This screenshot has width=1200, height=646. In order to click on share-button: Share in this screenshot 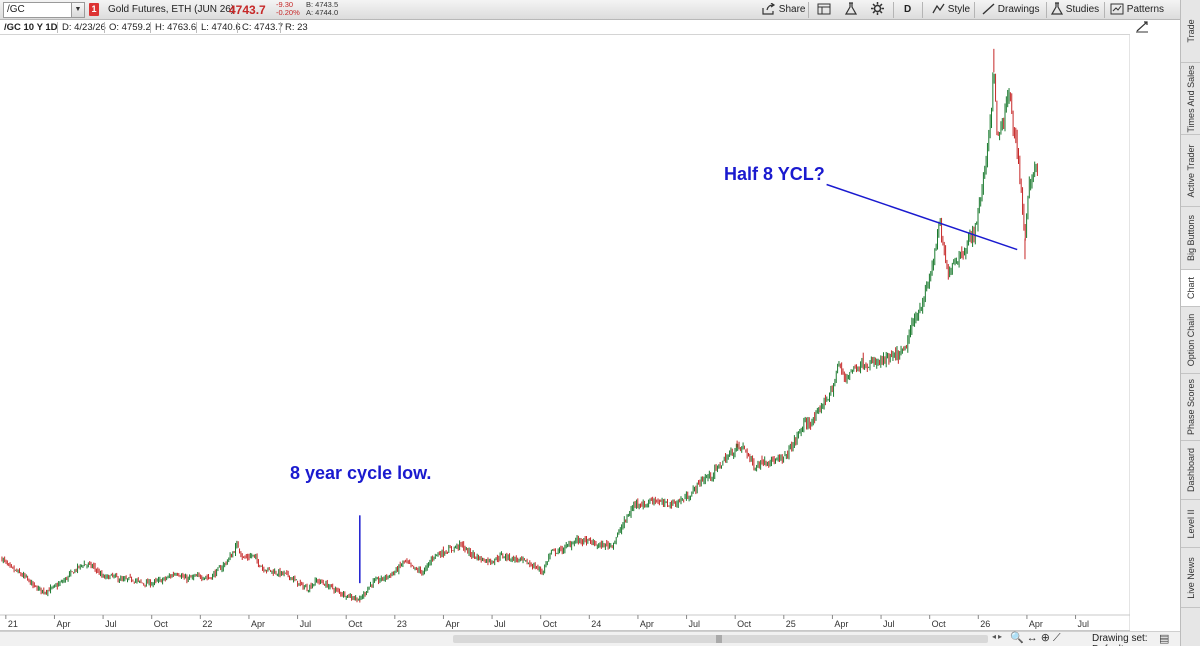, I will do `click(783, 10)`.